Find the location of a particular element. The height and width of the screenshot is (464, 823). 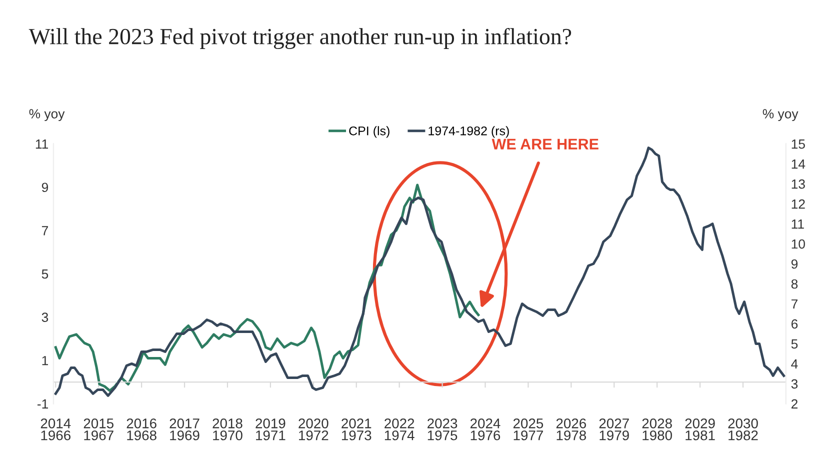

x-tick-label: 2025 is located at coordinates (528, 423).